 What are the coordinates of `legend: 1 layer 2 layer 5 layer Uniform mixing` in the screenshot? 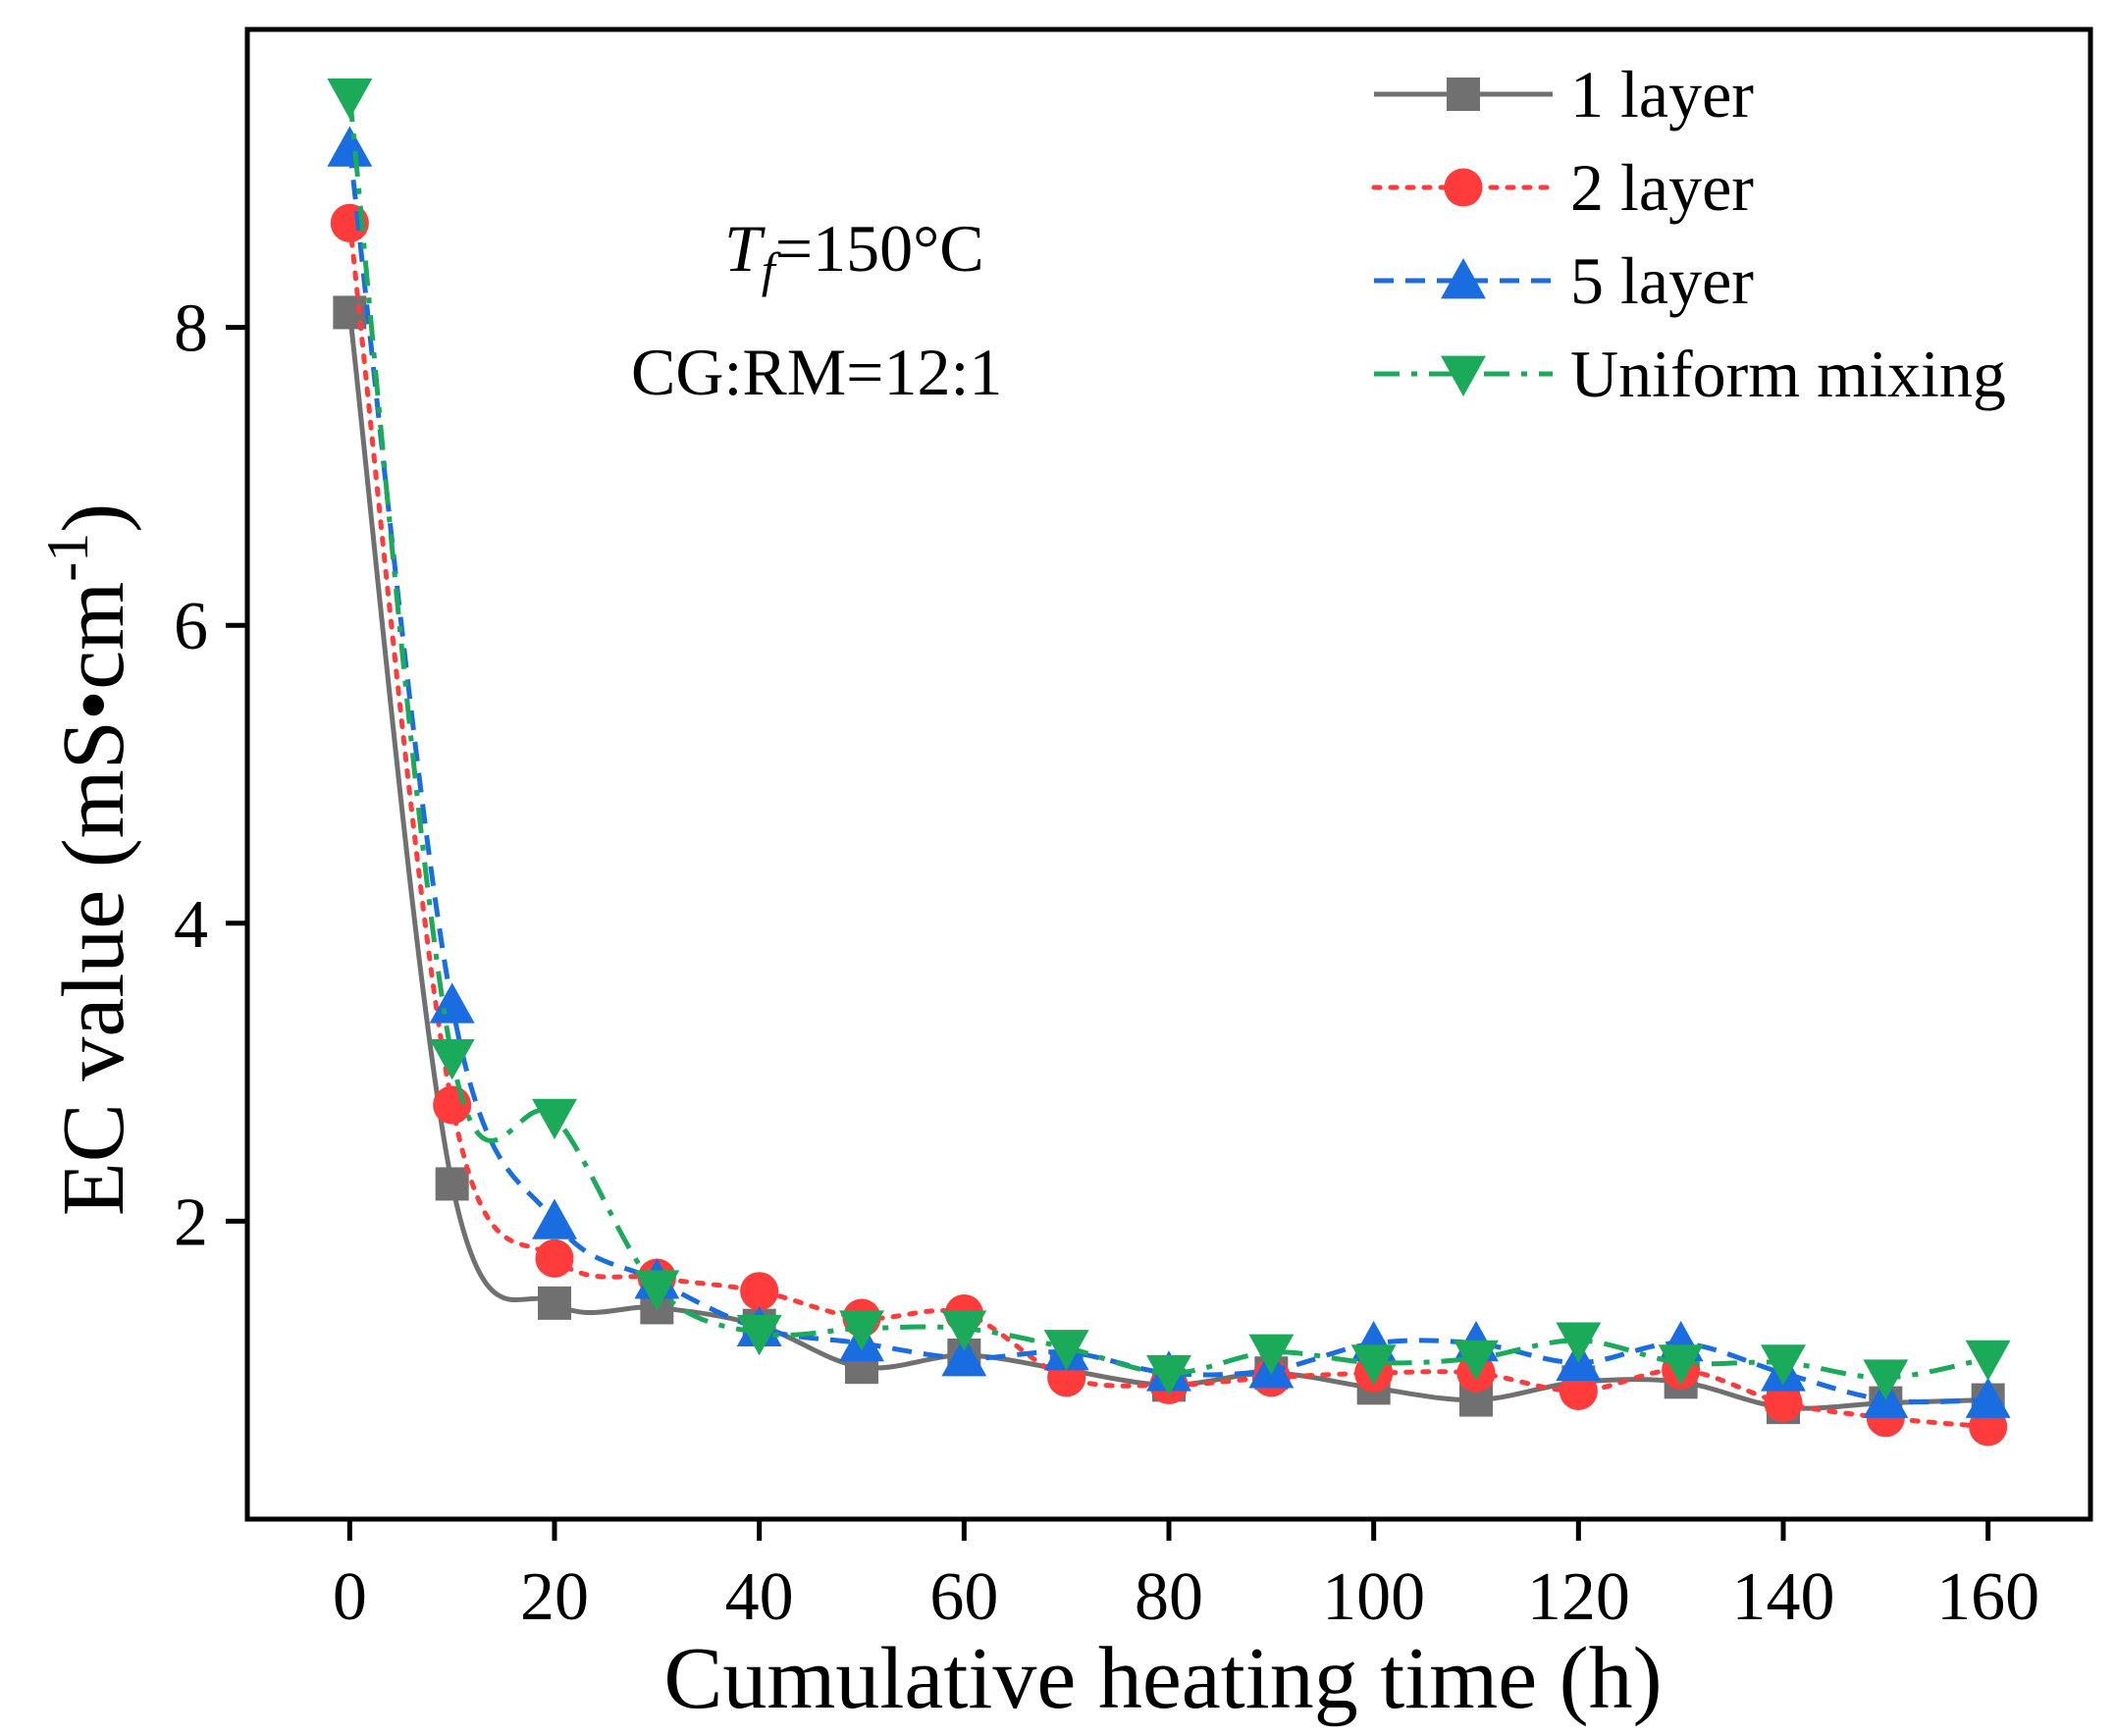 It's located at (1688, 234).